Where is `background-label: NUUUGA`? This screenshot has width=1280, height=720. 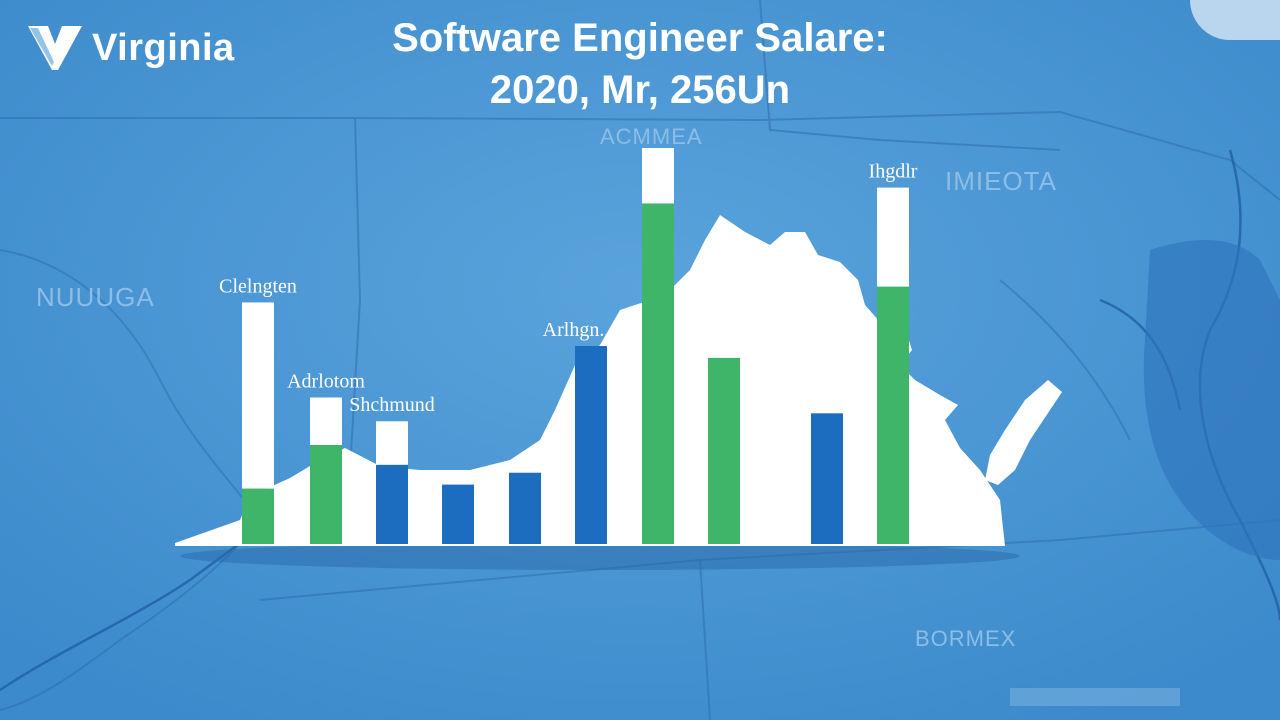 background-label: NUUUGA is located at coordinates (95, 297).